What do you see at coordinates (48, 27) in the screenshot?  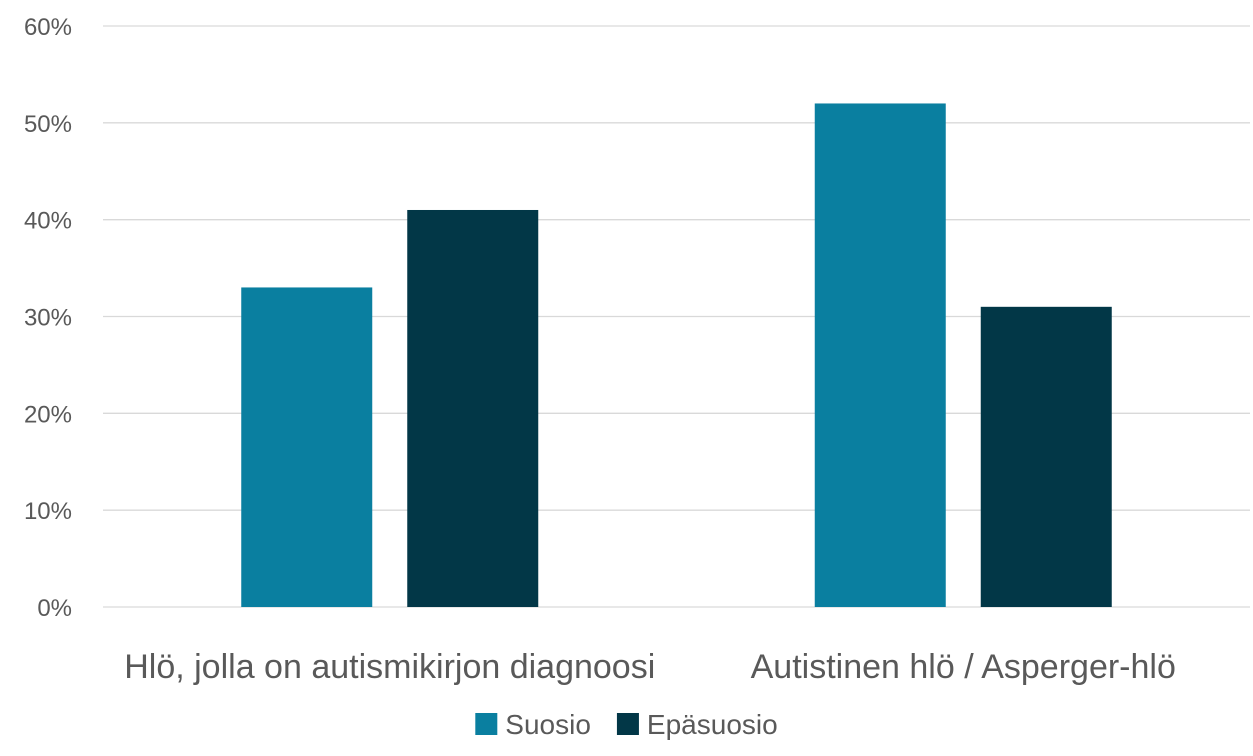 I see `y-tick-label: 60%` at bounding box center [48, 27].